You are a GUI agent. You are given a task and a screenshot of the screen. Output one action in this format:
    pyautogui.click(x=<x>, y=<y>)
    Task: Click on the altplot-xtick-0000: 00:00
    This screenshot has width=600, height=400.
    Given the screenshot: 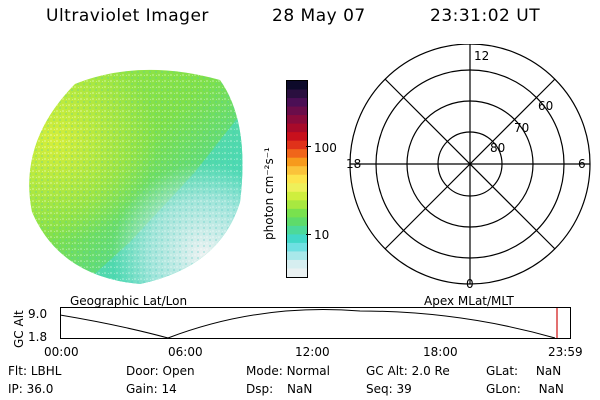 What is the action you would take?
    pyautogui.click(x=61, y=352)
    